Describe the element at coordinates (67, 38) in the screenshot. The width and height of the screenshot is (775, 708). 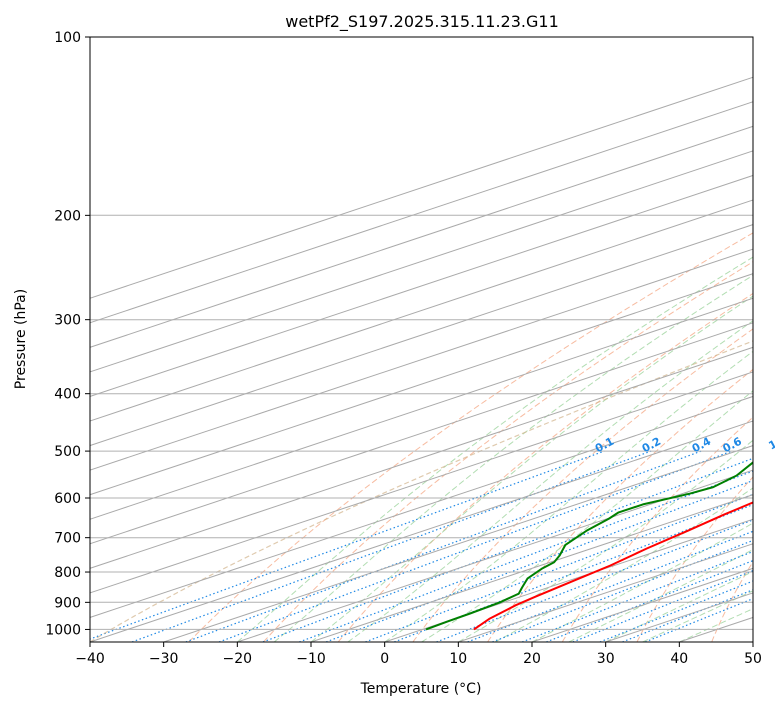
I see `y-tick-label: 100` at that location.